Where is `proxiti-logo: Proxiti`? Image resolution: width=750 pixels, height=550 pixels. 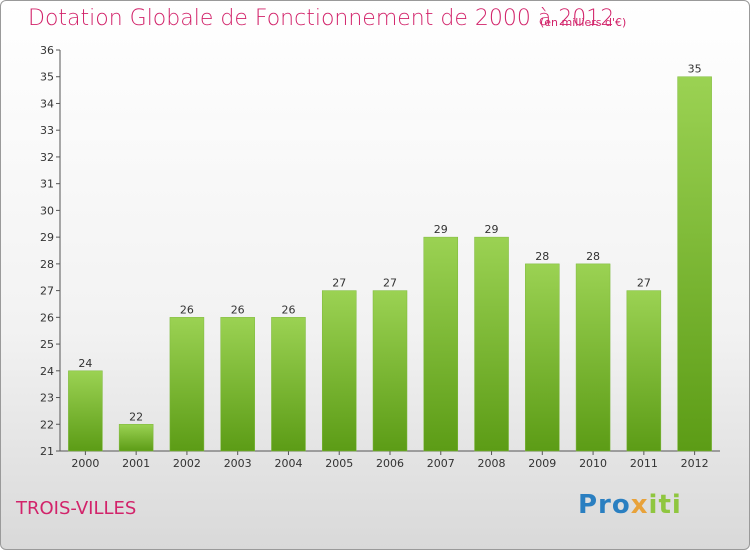 proxiti-logo: Proxiti is located at coordinates (630, 505).